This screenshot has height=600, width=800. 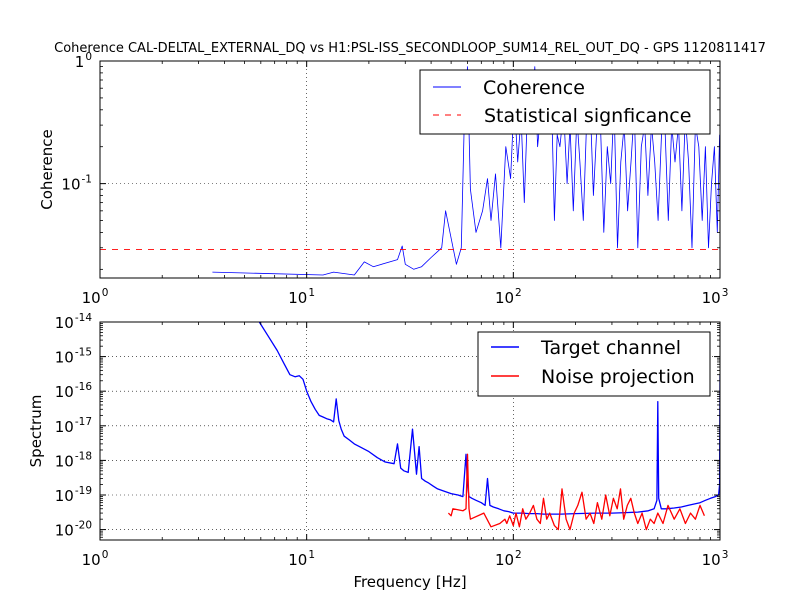 I want to click on spectrum-series-2-line, so click(x=576, y=492).